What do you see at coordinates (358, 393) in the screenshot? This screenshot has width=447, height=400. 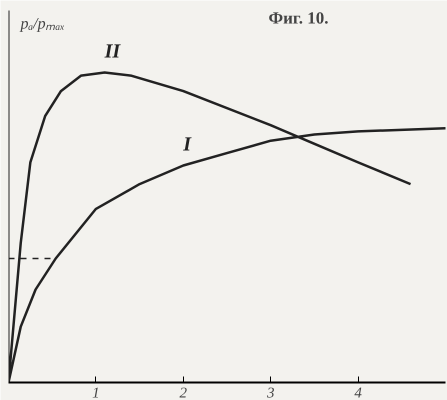 I see `x-tick-label: 4` at bounding box center [358, 393].